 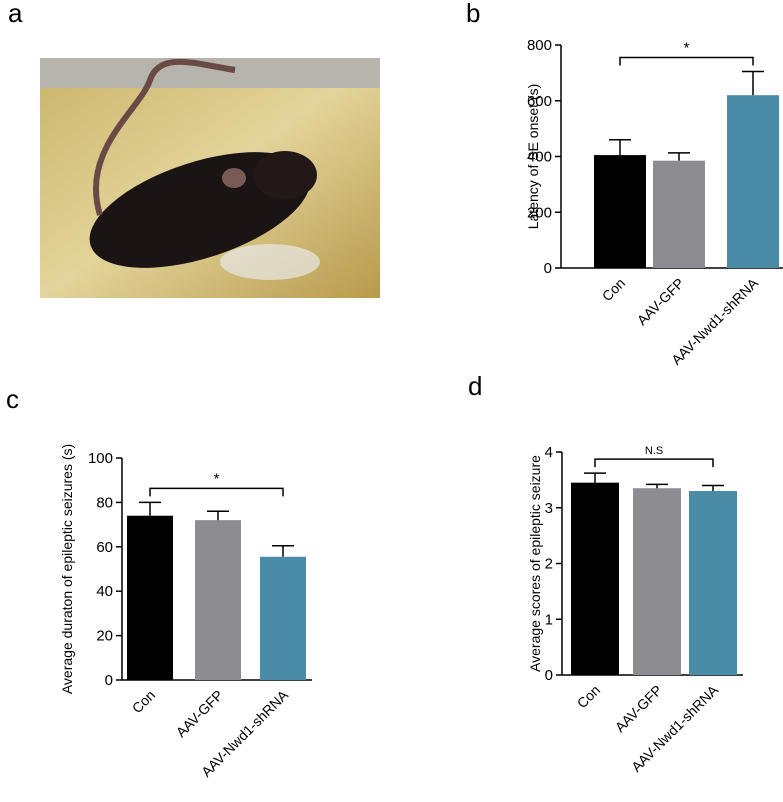 I want to click on y-tick-label: 400, so click(x=539, y=157).